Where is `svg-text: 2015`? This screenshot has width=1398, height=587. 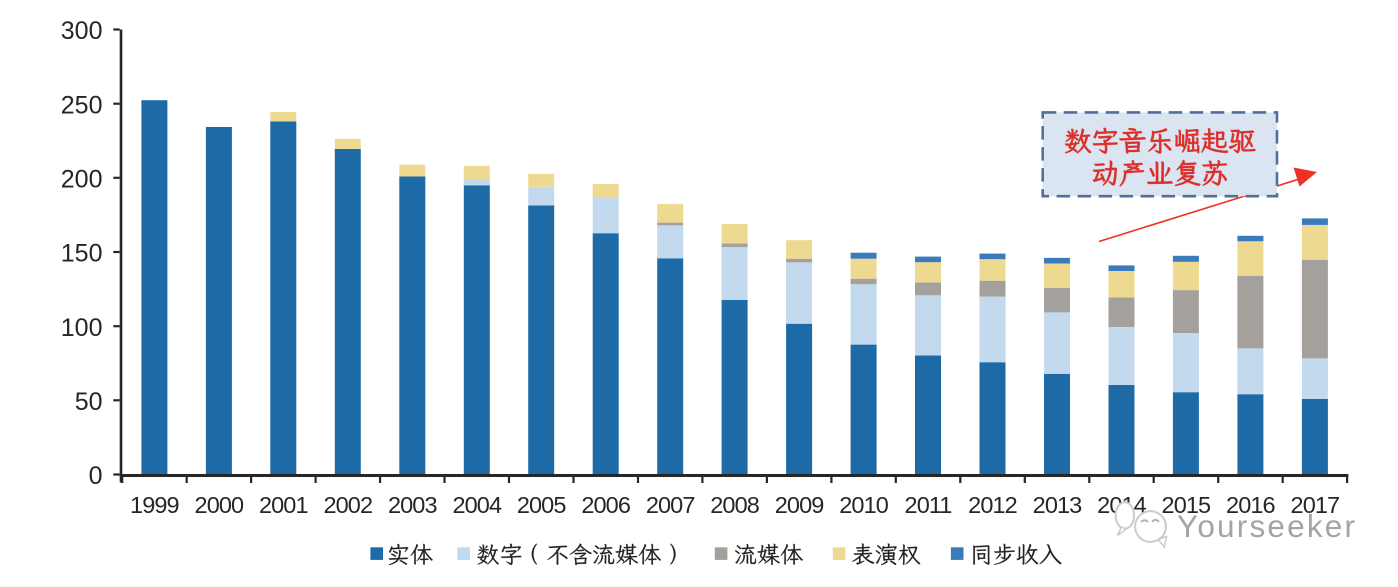
svg-text: 2015 is located at coordinates (1187, 505).